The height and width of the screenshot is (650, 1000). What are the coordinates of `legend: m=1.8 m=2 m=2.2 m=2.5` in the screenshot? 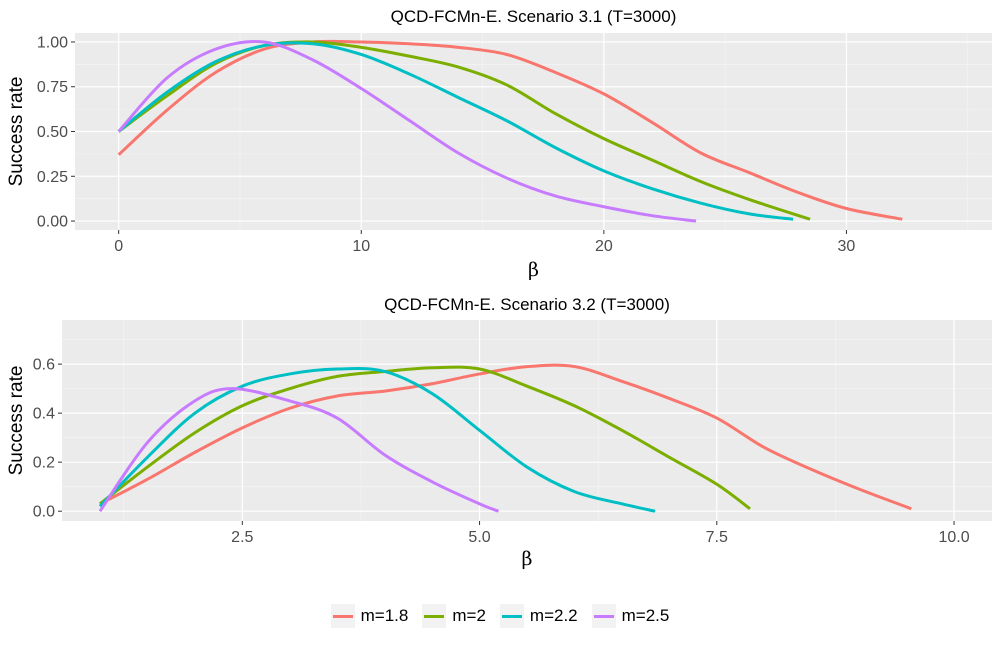 It's located at (500, 616).